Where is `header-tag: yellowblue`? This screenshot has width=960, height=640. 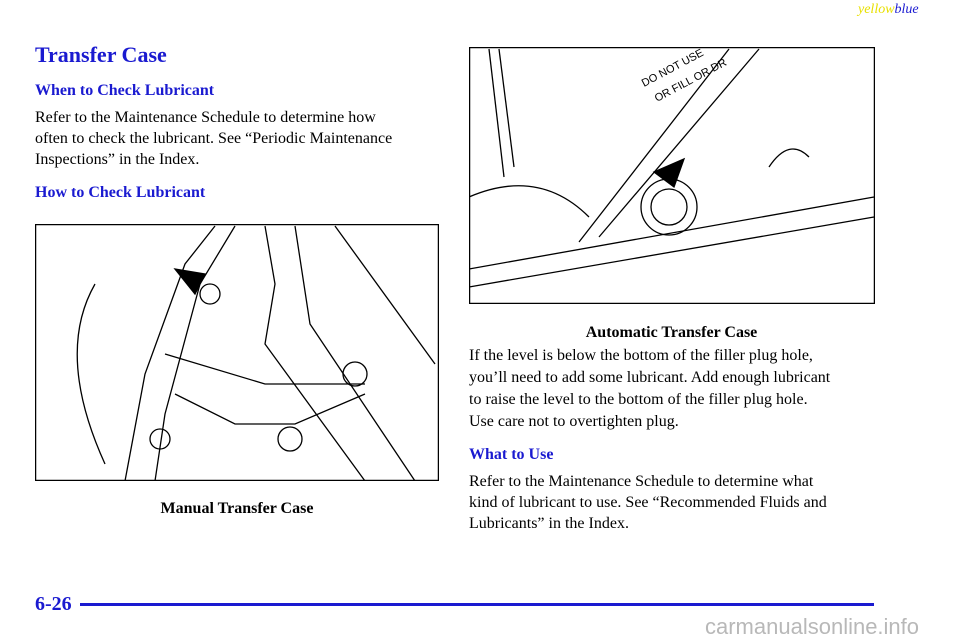 header-tag: yellowblue is located at coordinates (888, 10).